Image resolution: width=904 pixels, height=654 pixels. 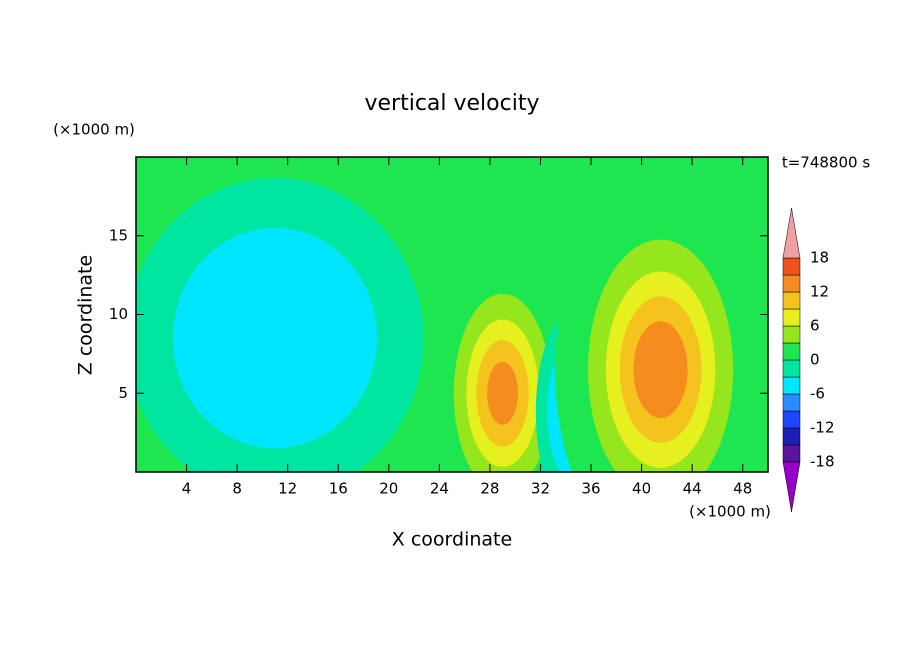 I want to click on chart-title: vertical velocity, so click(x=451, y=103).